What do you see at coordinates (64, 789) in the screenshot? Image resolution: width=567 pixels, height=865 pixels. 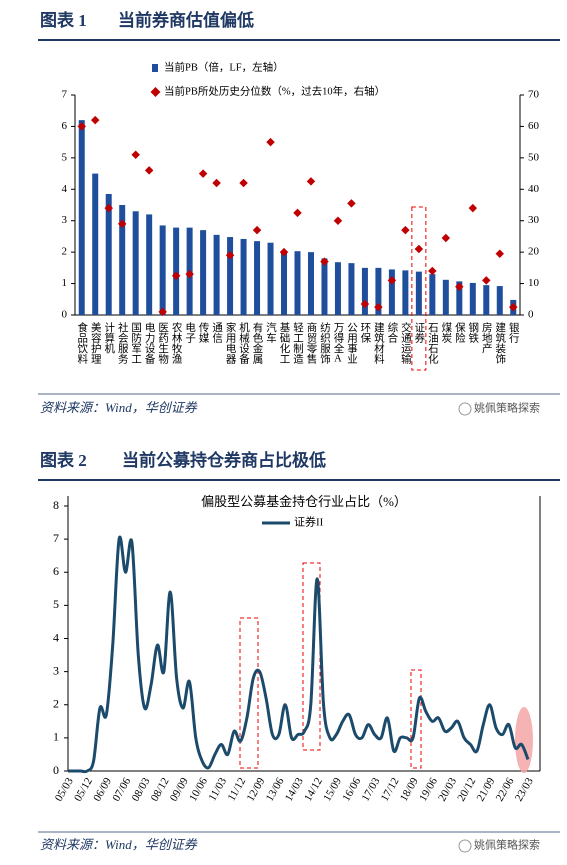 I see `x-tick-label: 05/03` at bounding box center [64, 789].